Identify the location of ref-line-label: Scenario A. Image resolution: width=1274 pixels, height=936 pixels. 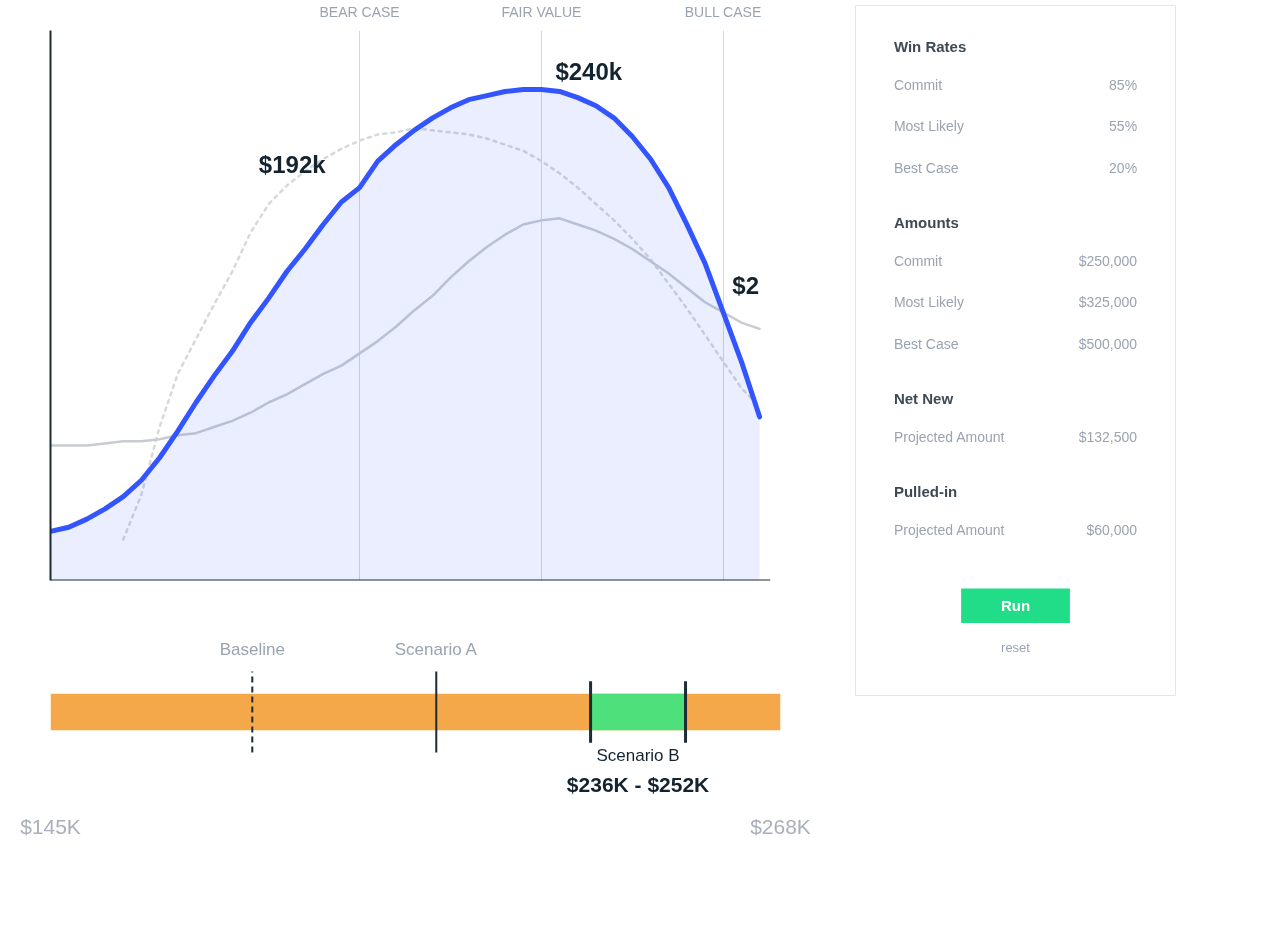
(436, 649).